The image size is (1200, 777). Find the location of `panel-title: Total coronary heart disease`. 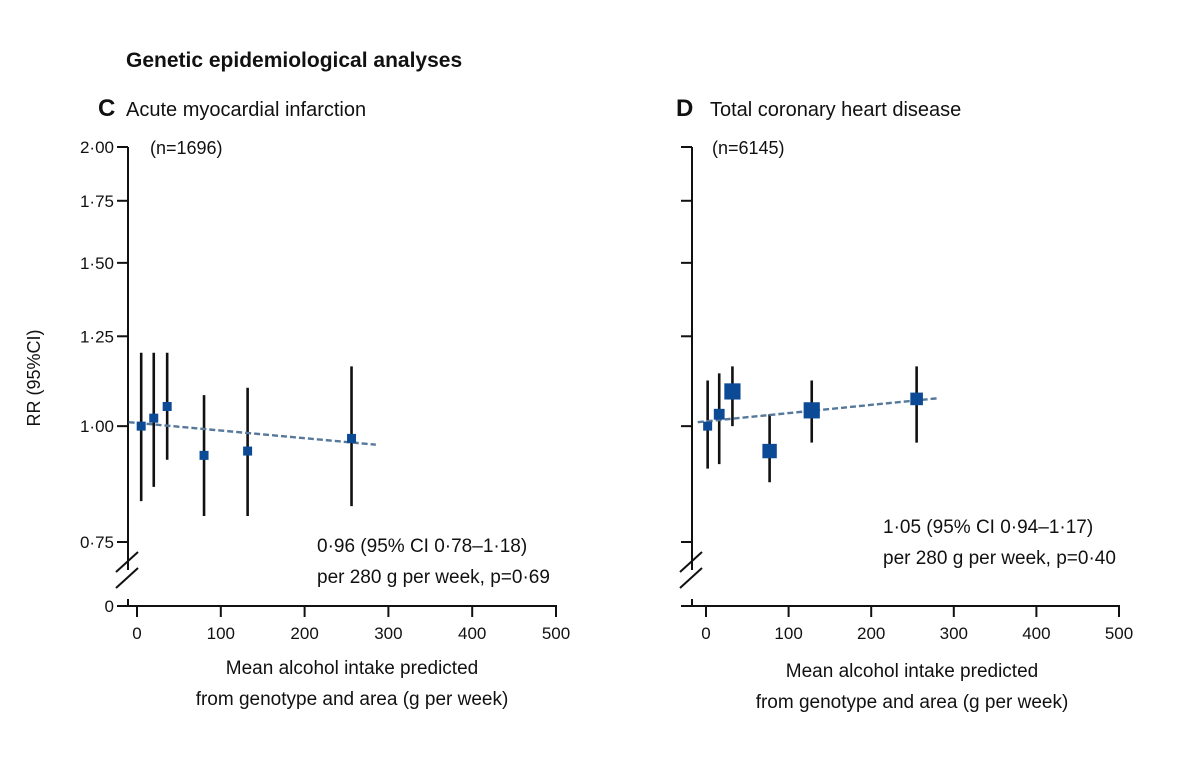

panel-title: Total coronary heart disease is located at coordinates (835, 110).